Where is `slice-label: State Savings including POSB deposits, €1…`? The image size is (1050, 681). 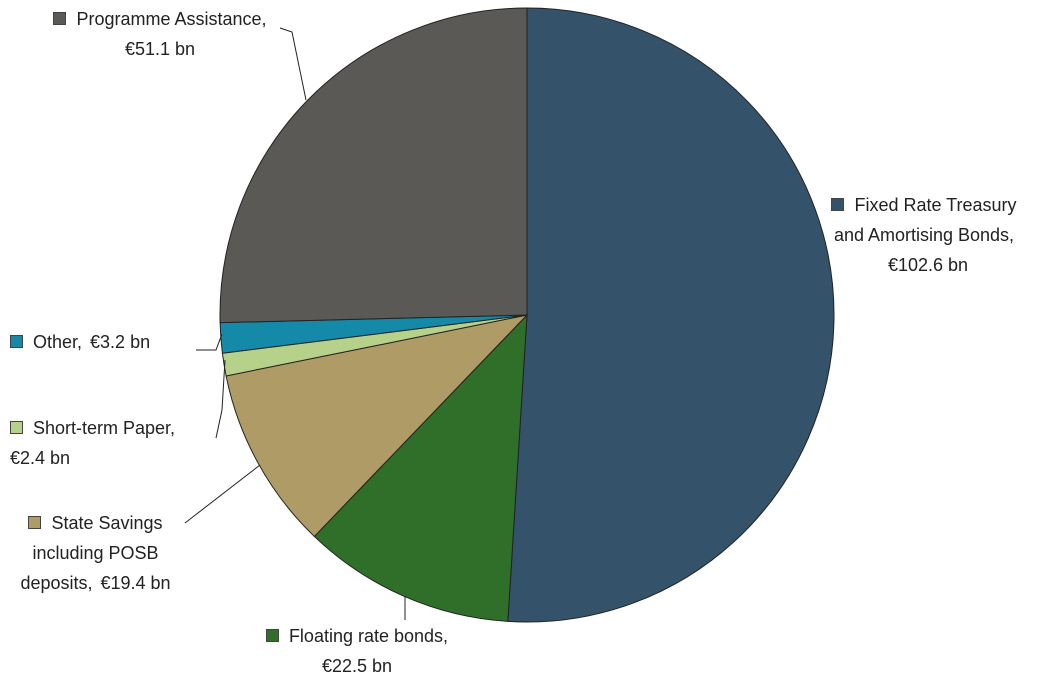
slice-label: State Savings including POSB deposits, €1… is located at coordinates (95, 553).